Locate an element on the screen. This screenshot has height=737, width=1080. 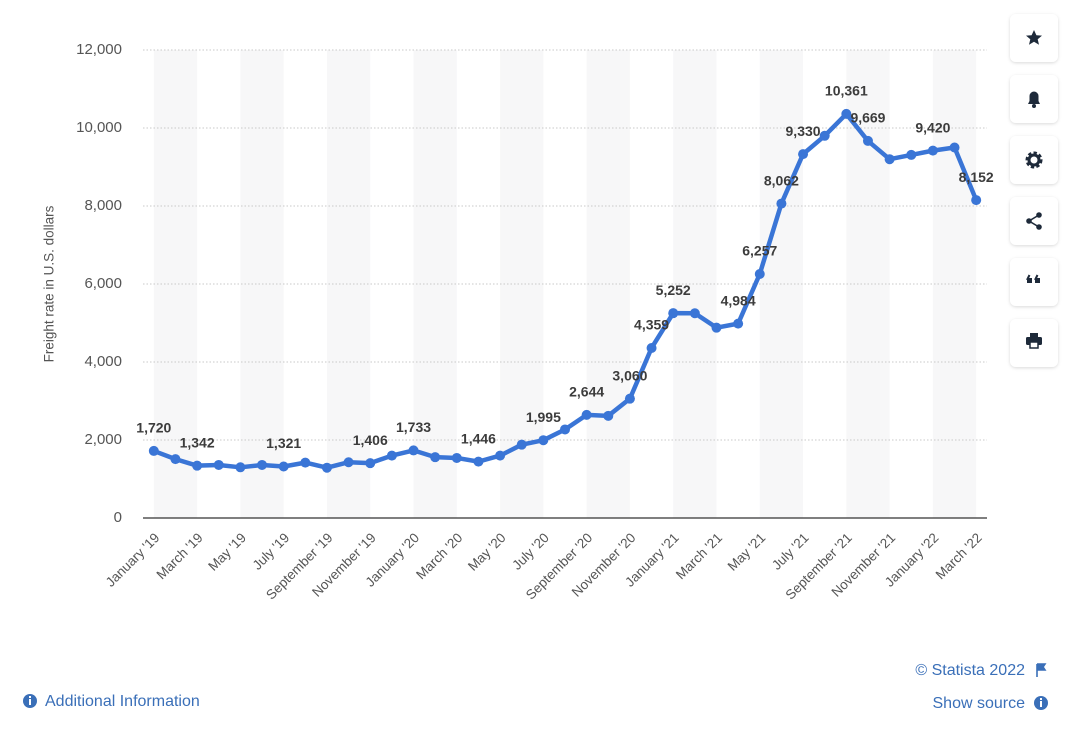
x-tick-label: May '19 is located at coordinates (227, 552).